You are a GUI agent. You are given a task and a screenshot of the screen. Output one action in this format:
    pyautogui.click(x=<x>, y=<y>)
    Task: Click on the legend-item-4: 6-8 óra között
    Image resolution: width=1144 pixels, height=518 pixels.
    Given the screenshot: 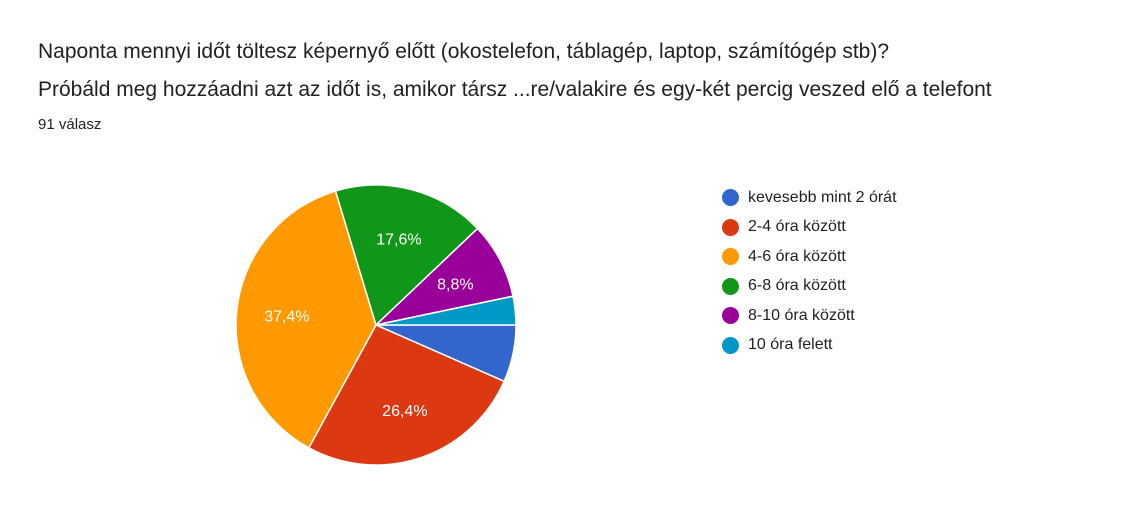 What is the action you would take?
    pyautogui.click(x=809, y=287)
    